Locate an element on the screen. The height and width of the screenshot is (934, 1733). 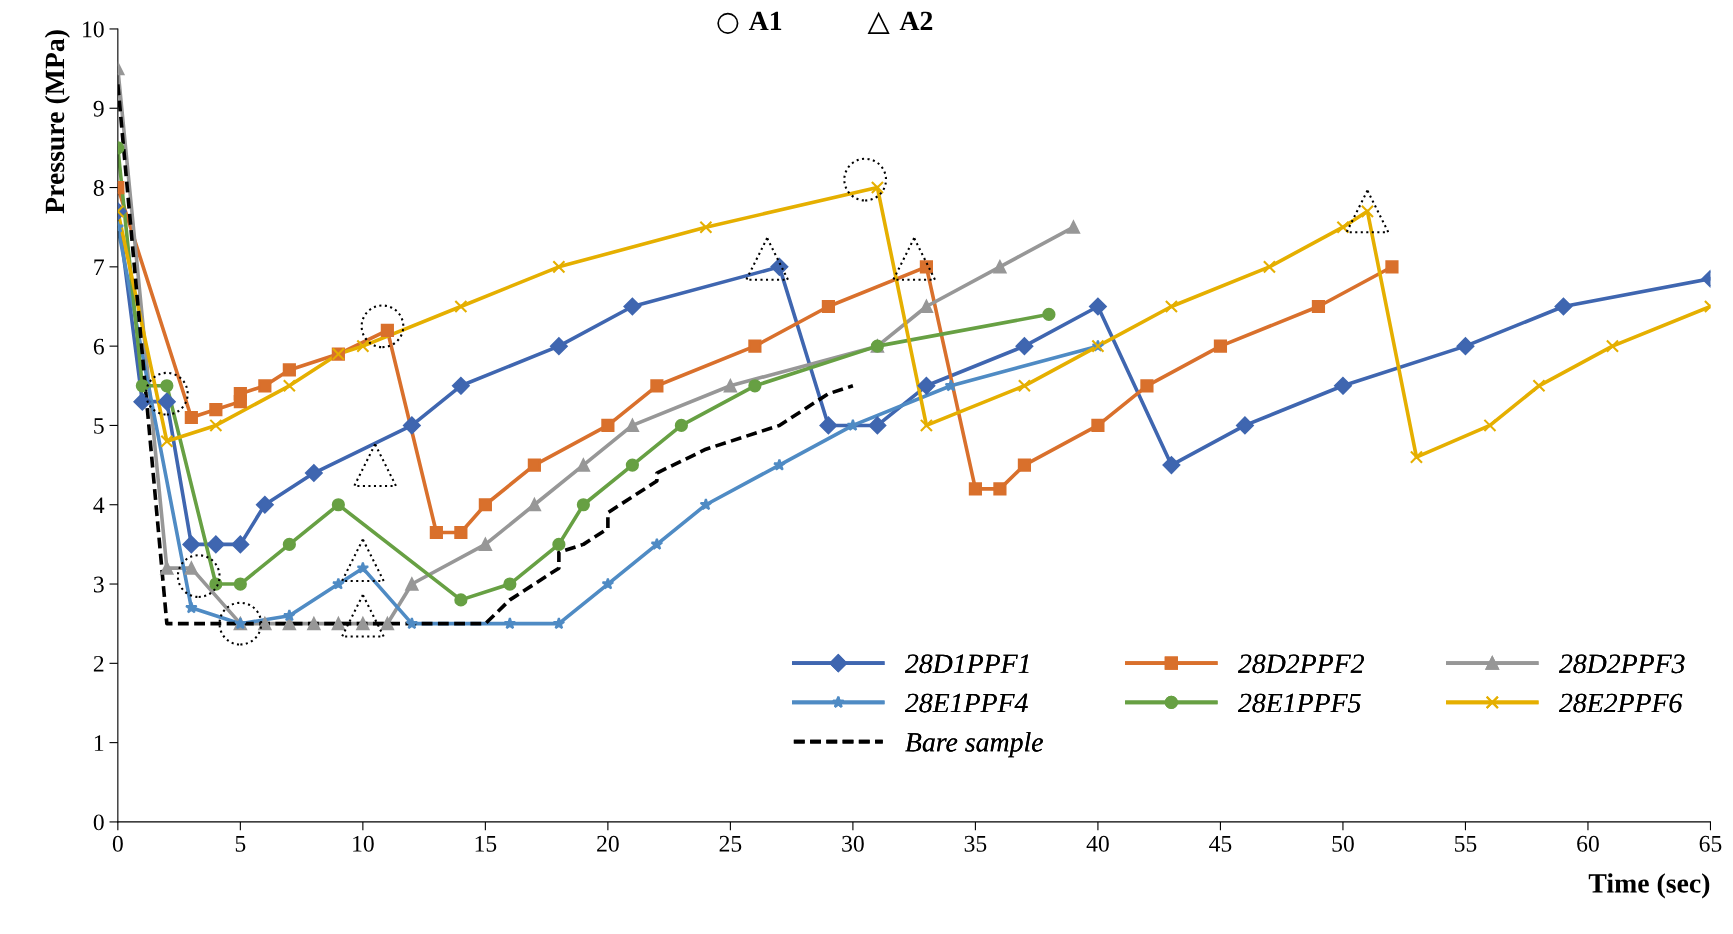
x-tick-label: 10 is located at coordinates (363, 843).